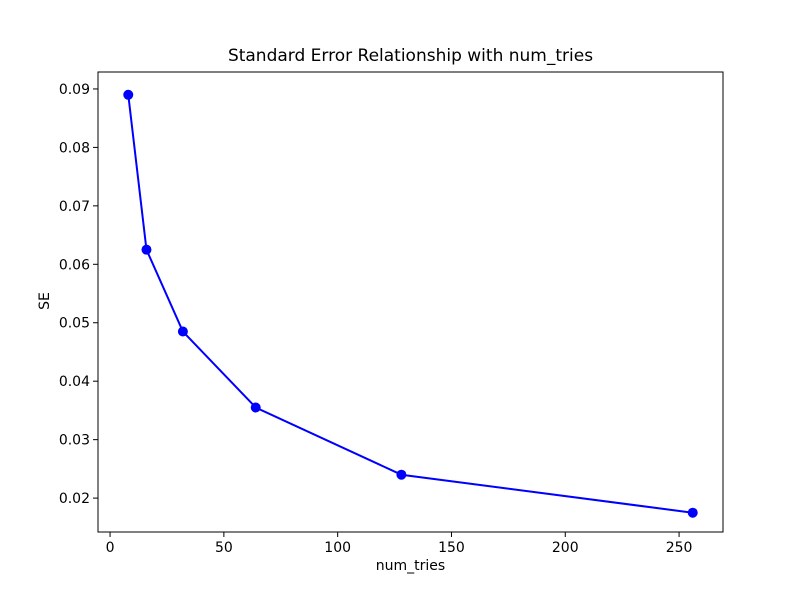  I want to click on x-tick-label: 100, so click(337, 548).